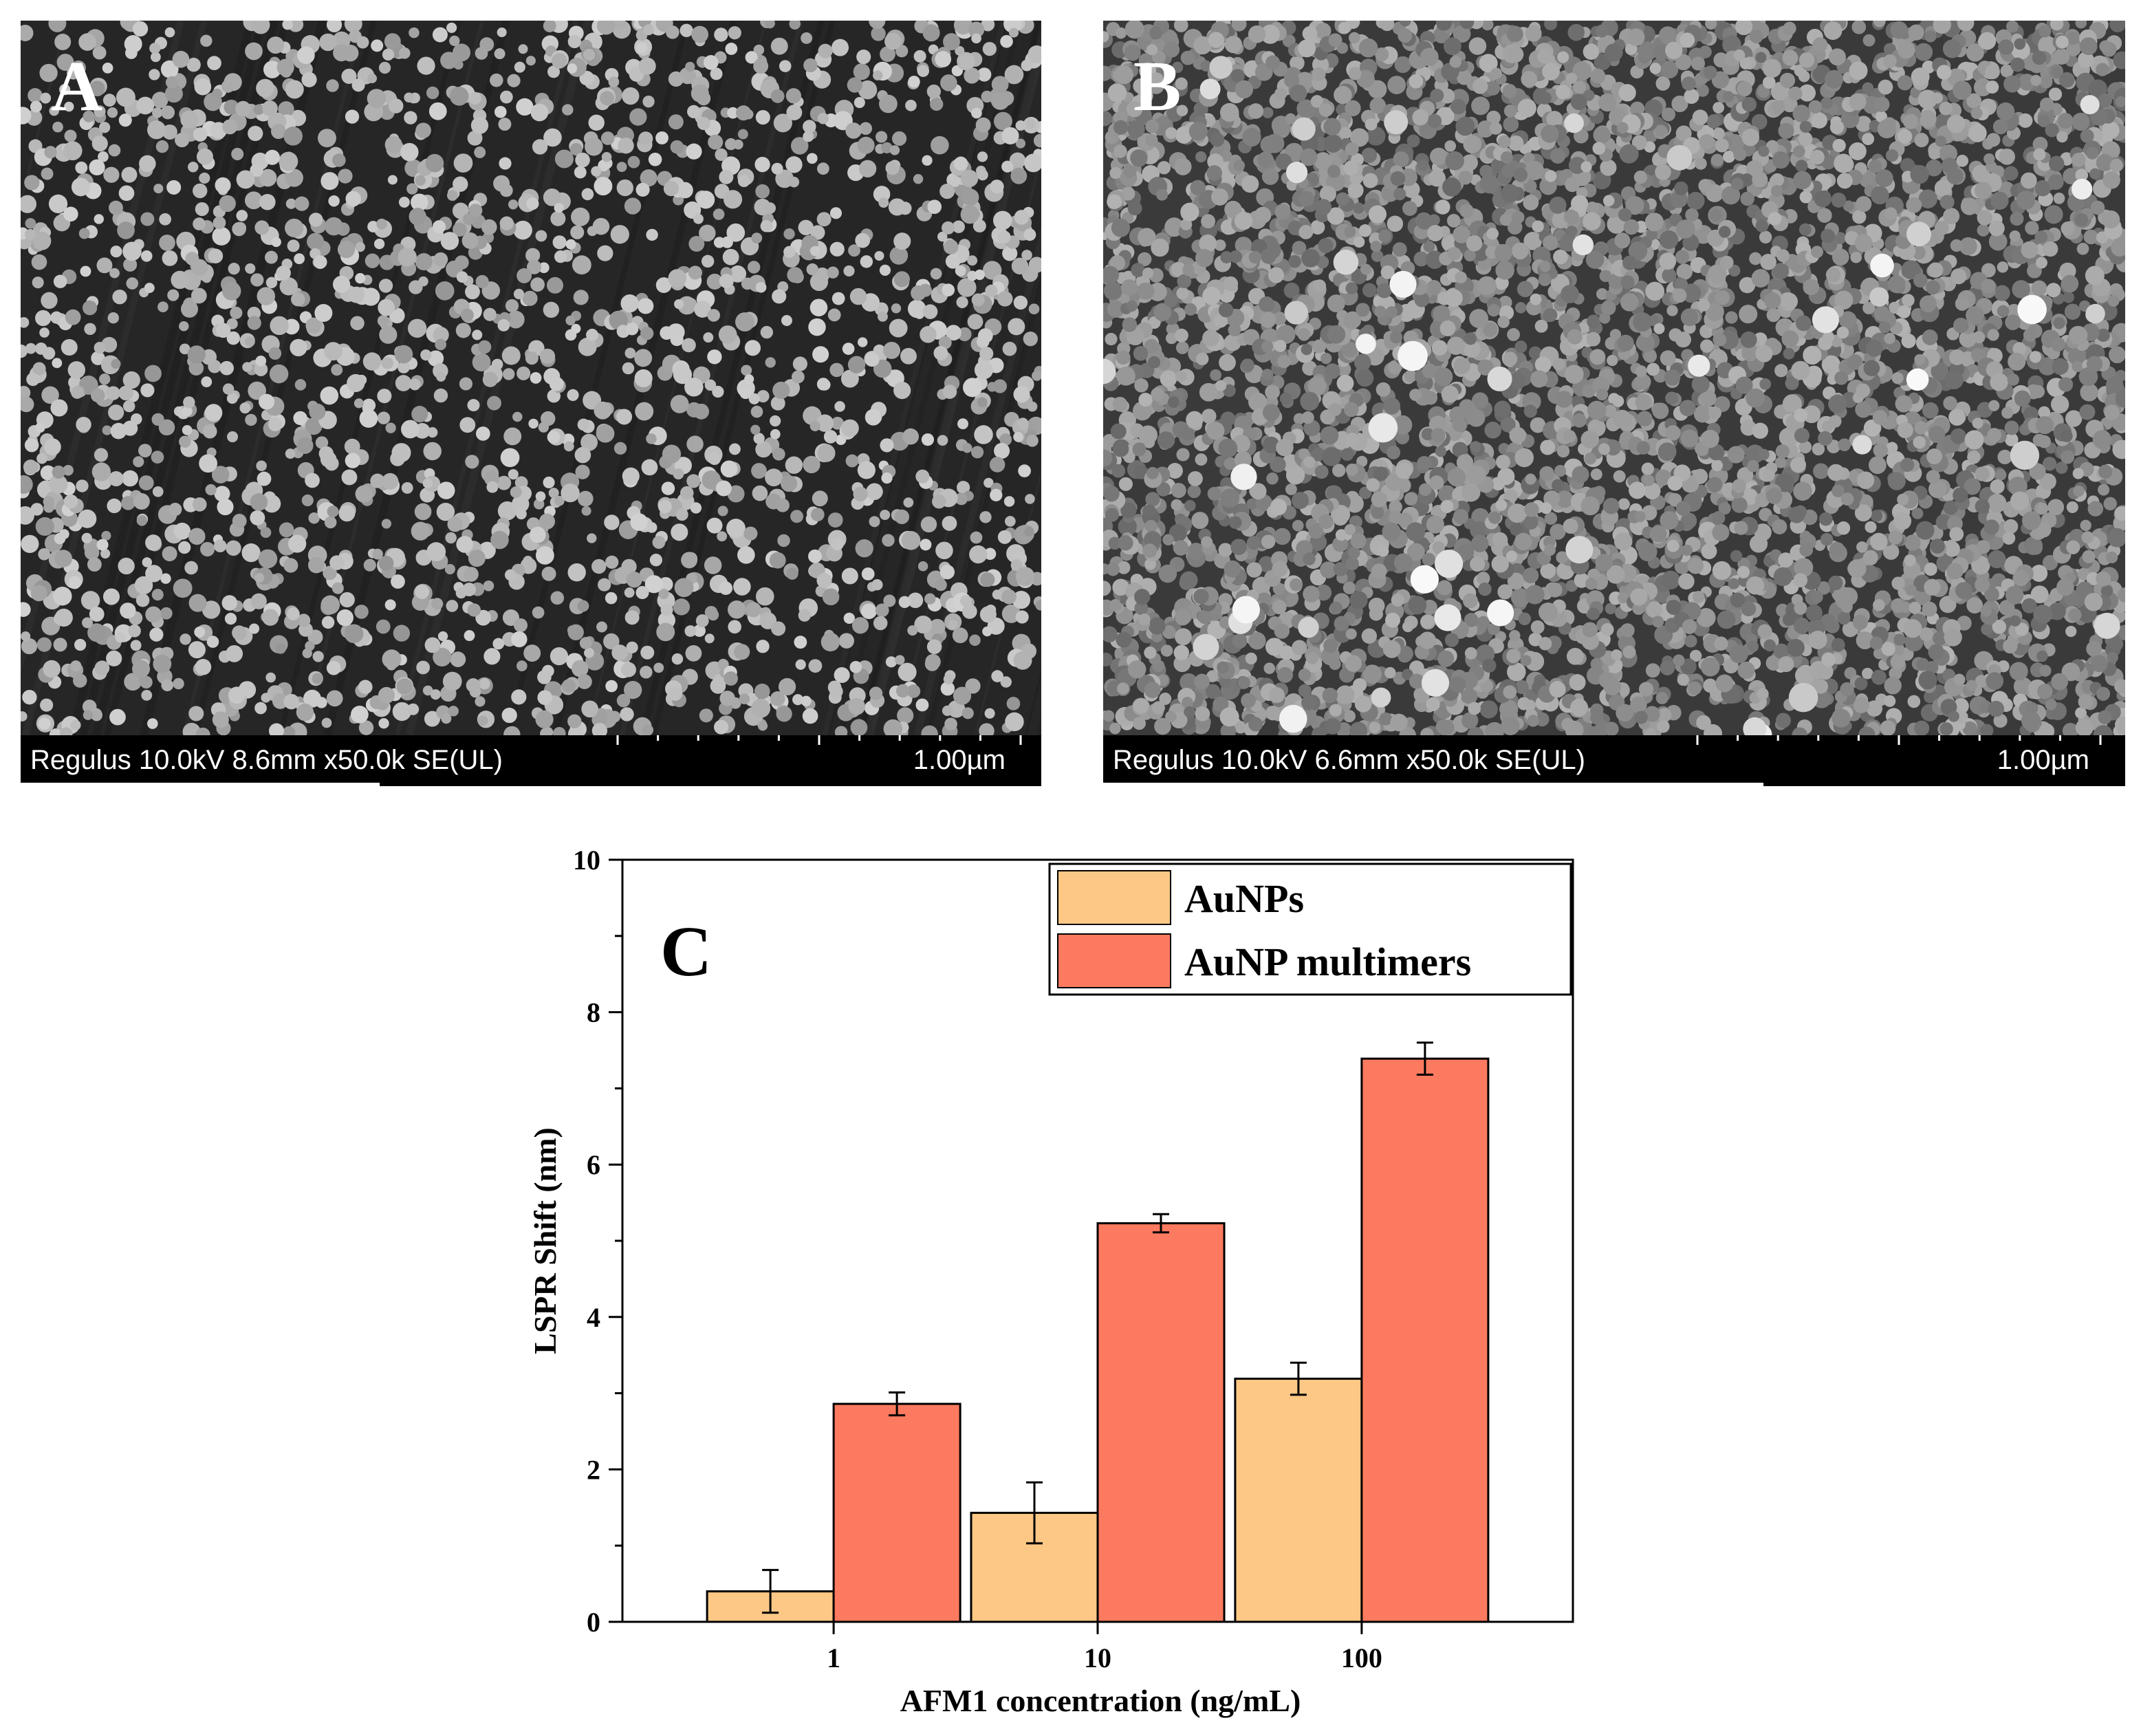 Image resolution: width=2141 pixels, height=1736 pixels. I want to click on x-axis-title: AFM1 concentration (ng/mL), so click(1100, 1700).